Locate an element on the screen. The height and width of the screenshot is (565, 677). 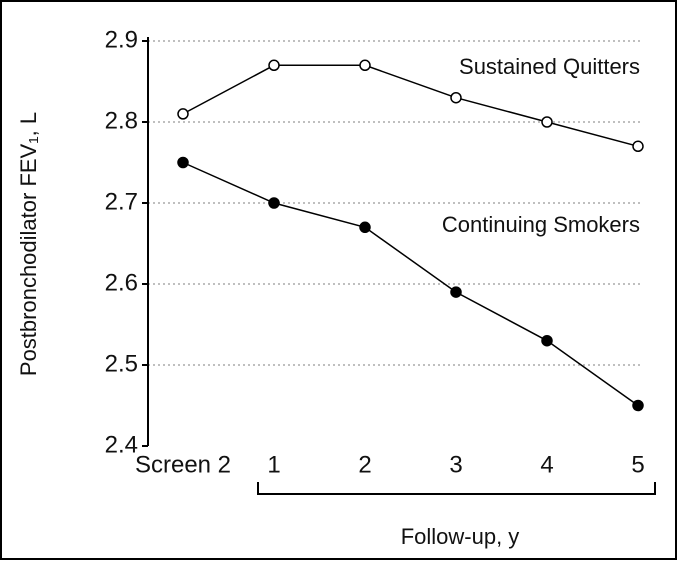
series-line is located at coordinates (410, 106).